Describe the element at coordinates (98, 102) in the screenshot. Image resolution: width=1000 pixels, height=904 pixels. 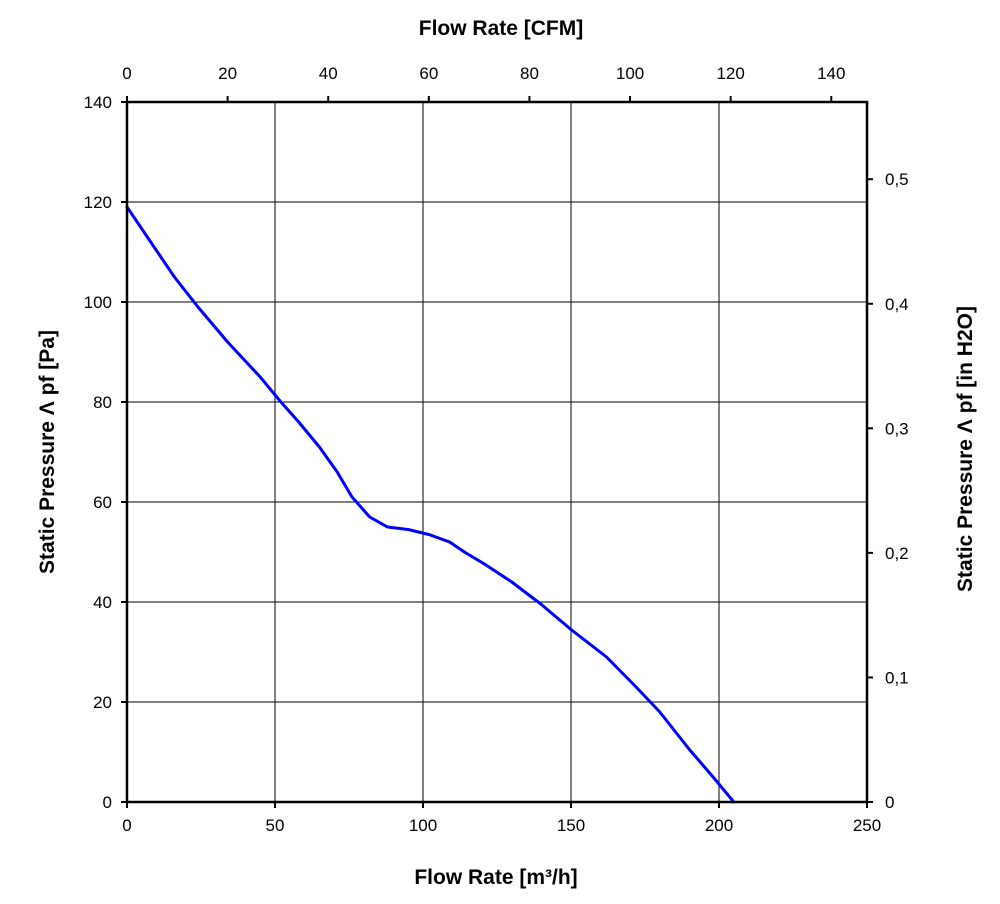
I see `y-tick-label: 140` at that location.